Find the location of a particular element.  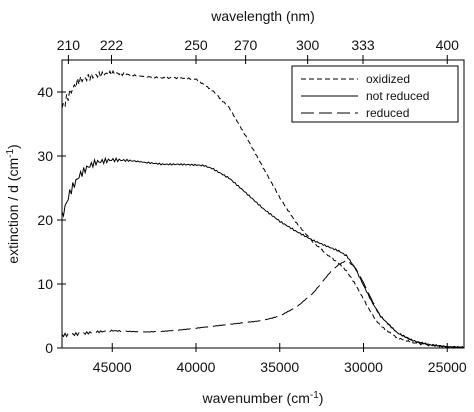

x-tick-label: 35000 is located at coordinates (279, 367).